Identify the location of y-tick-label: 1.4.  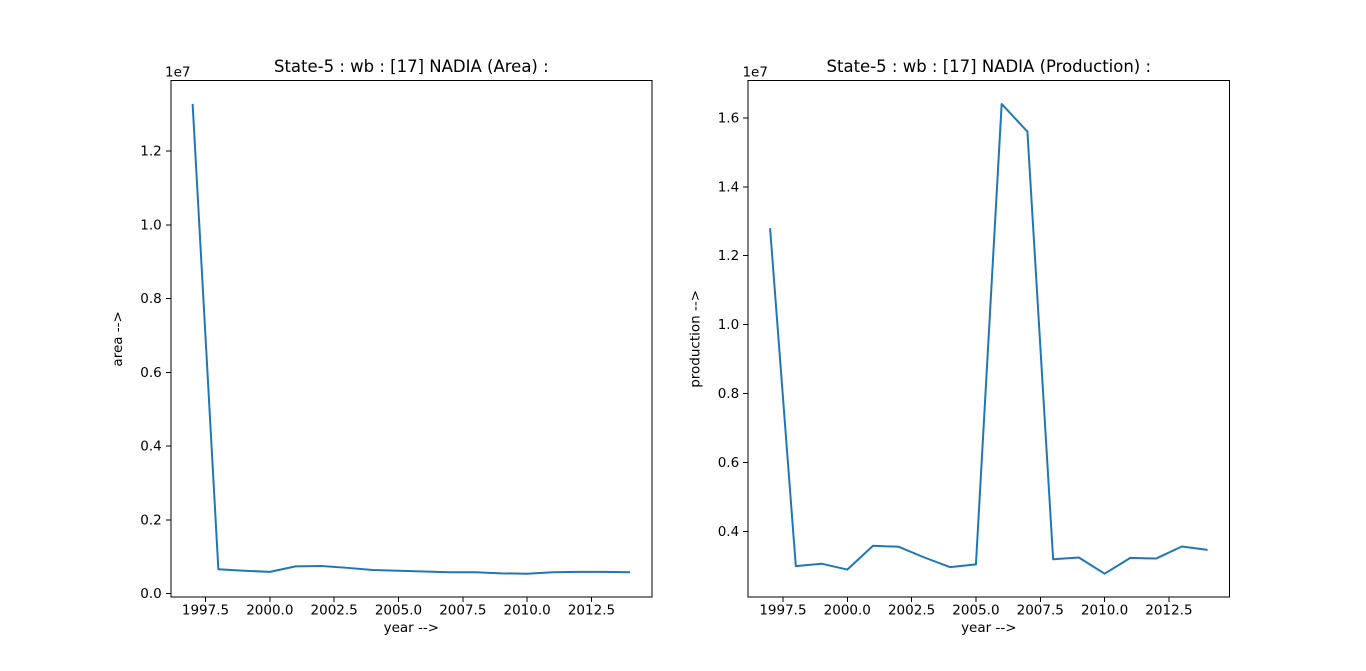
(728, 187).